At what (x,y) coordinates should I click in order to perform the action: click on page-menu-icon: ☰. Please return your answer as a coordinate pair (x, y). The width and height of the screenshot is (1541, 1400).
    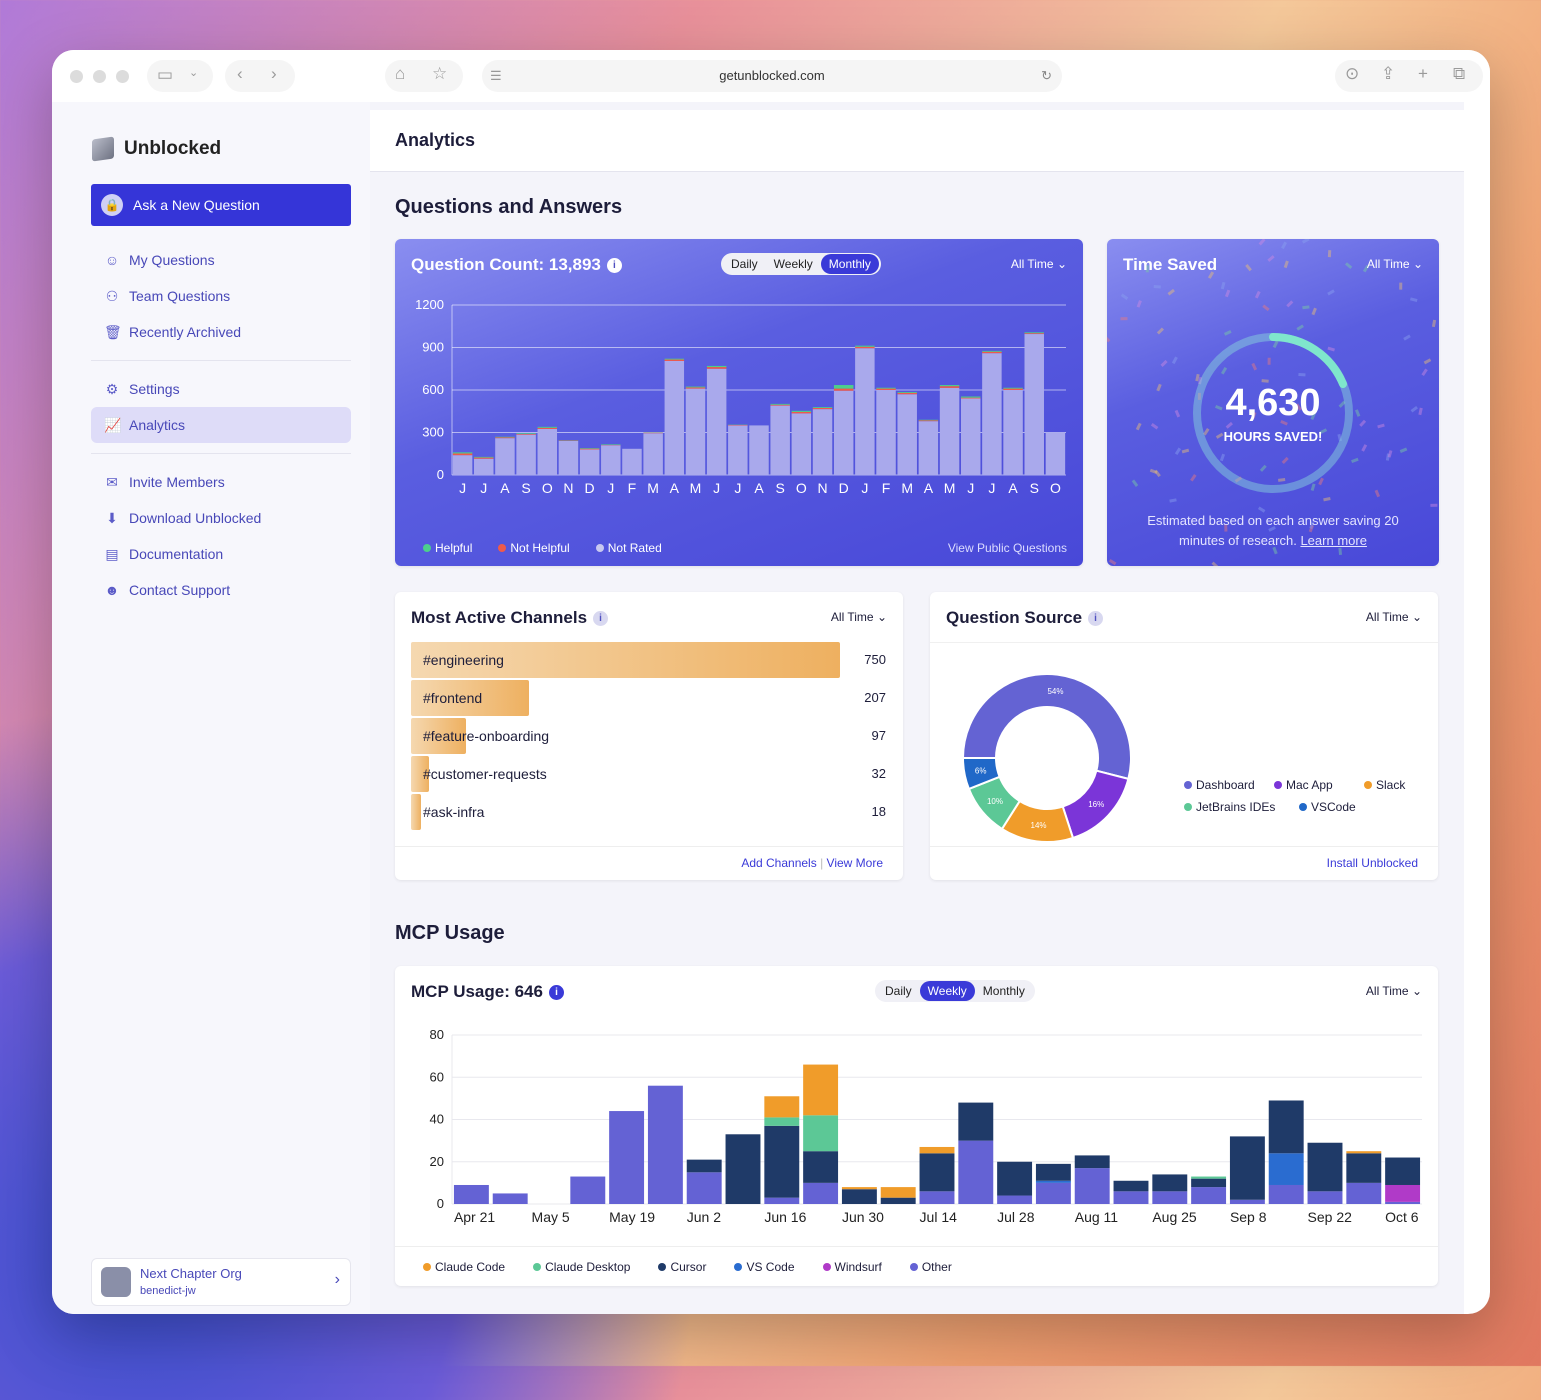
    Looking at the image, I should click on (496, 76).